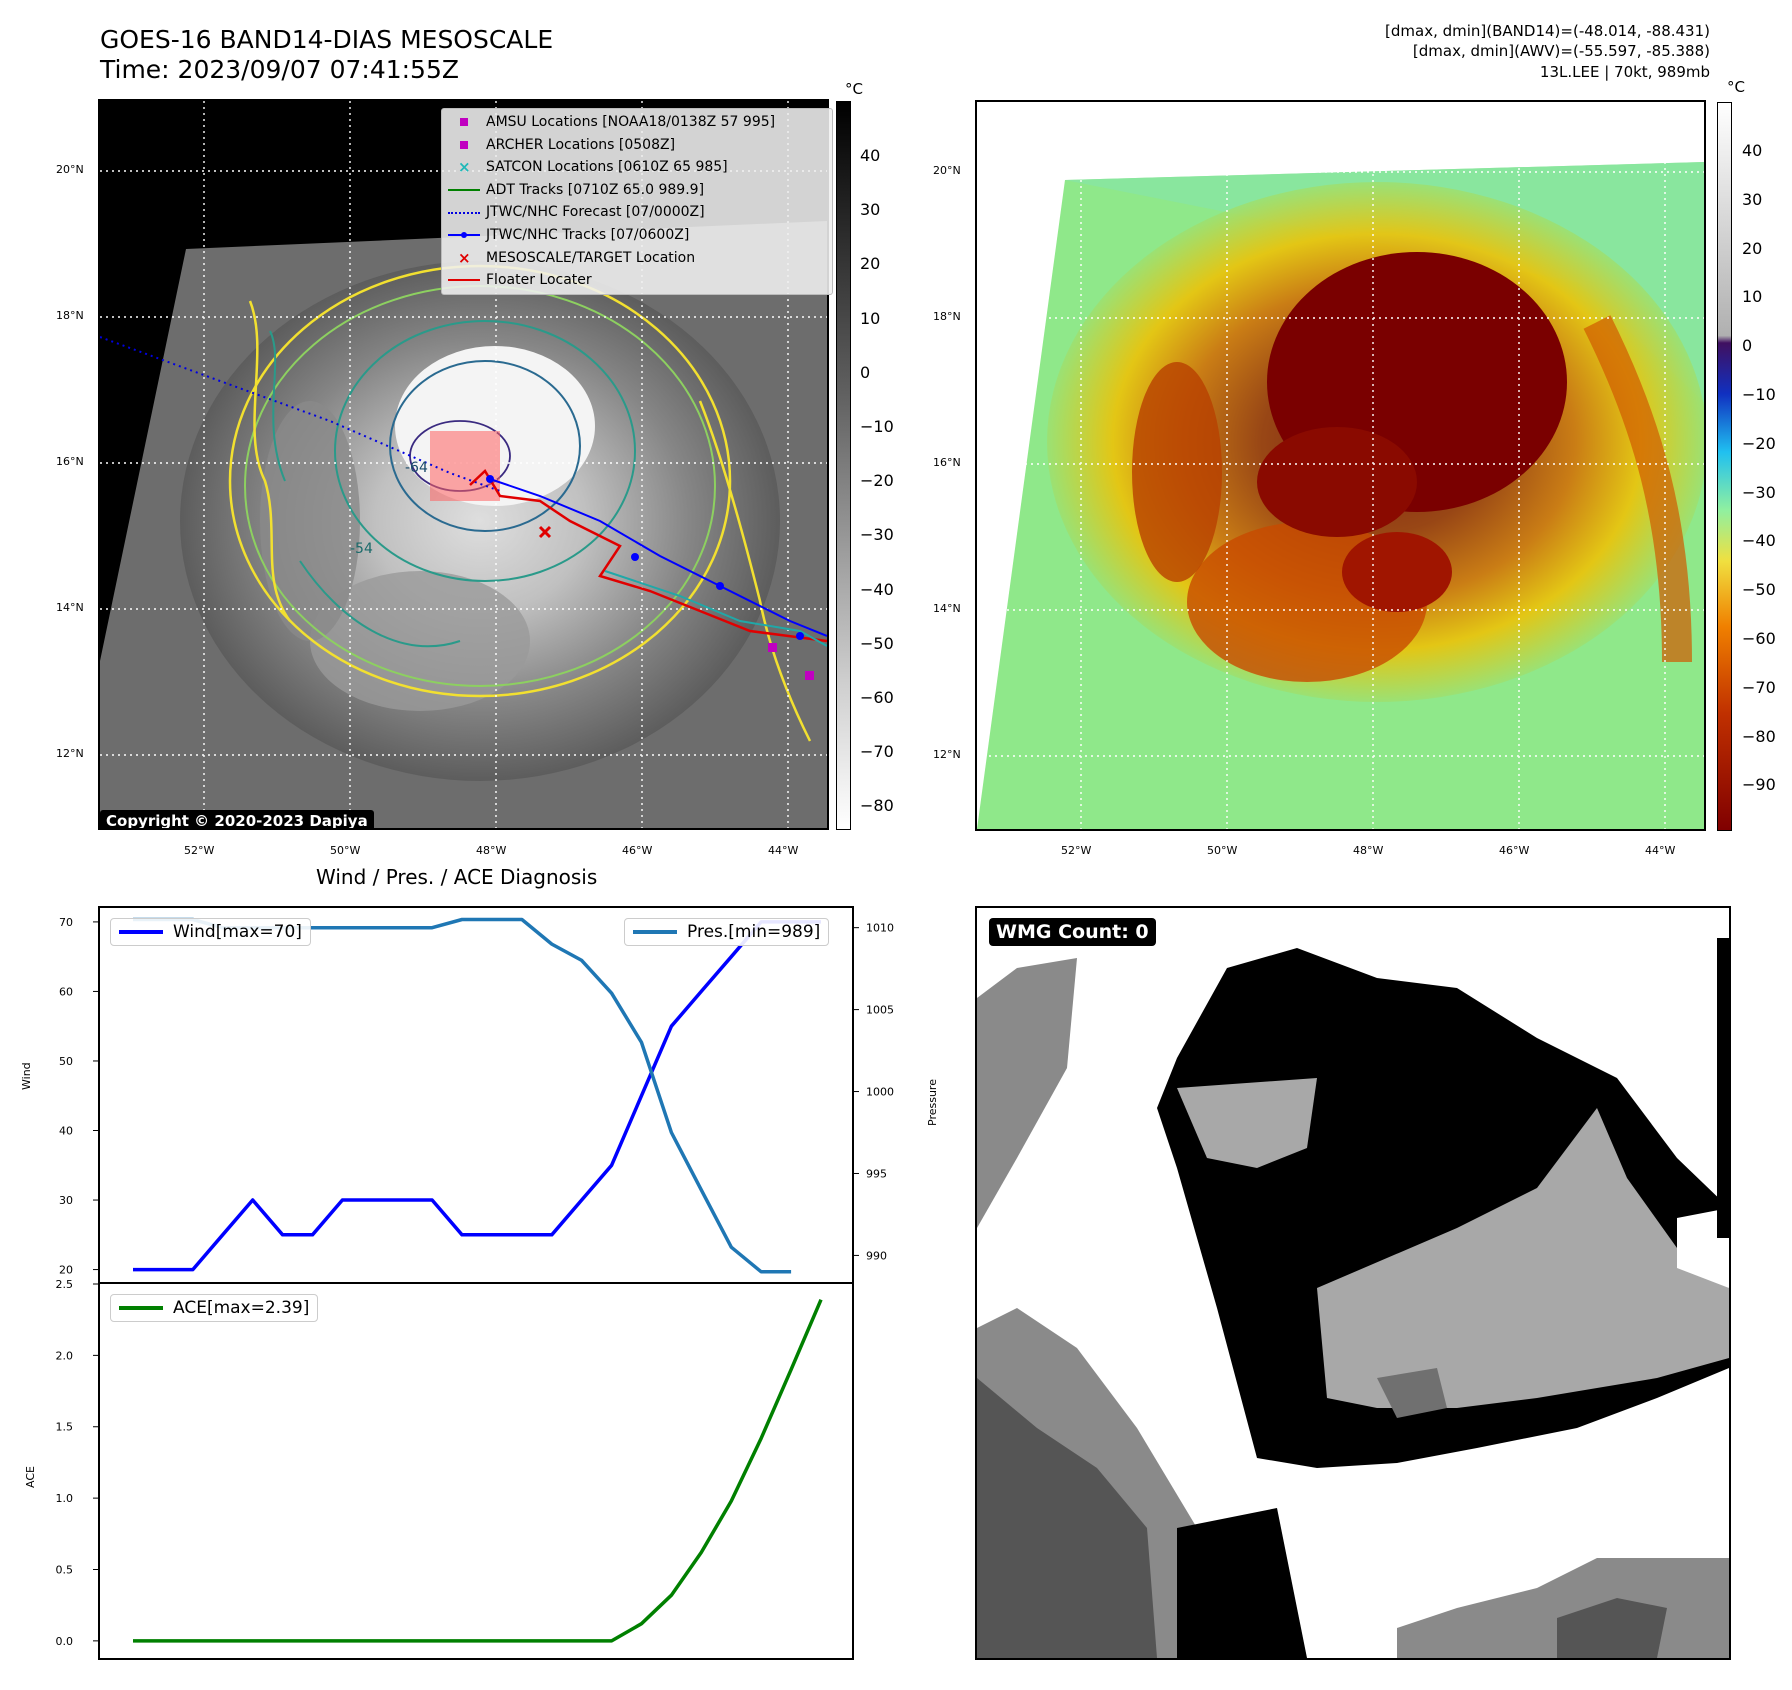  I want to click on line-dot-icon, so click(466, 235).